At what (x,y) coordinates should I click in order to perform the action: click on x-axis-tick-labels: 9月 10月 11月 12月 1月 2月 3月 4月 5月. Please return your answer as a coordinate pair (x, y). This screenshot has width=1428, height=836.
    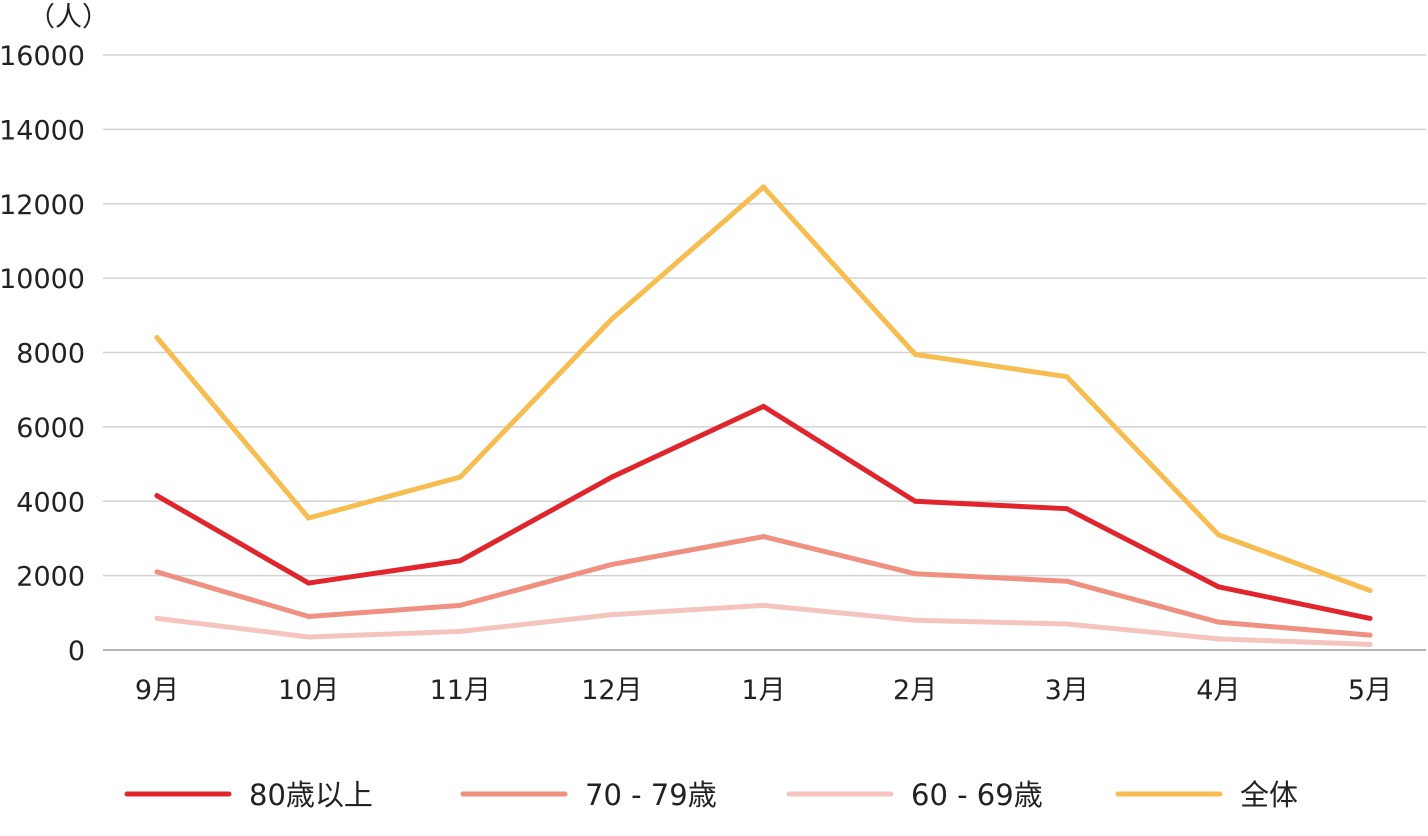
    Looking at the image, I should click on (763, 690).